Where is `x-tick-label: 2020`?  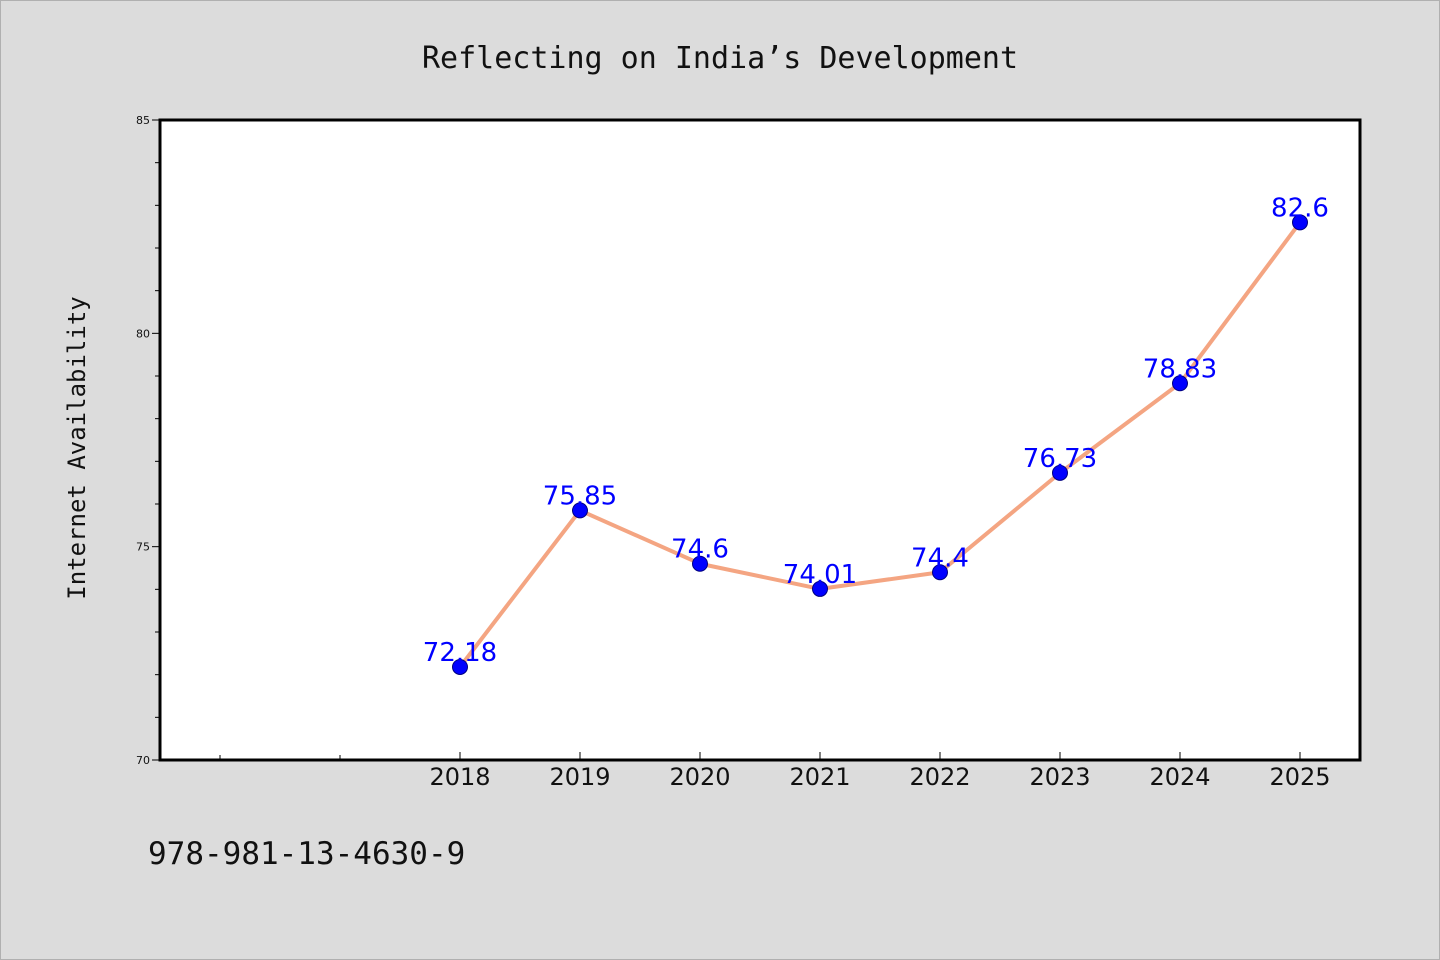
x-tick-label: 2020 is located at coordinates (699, 777).